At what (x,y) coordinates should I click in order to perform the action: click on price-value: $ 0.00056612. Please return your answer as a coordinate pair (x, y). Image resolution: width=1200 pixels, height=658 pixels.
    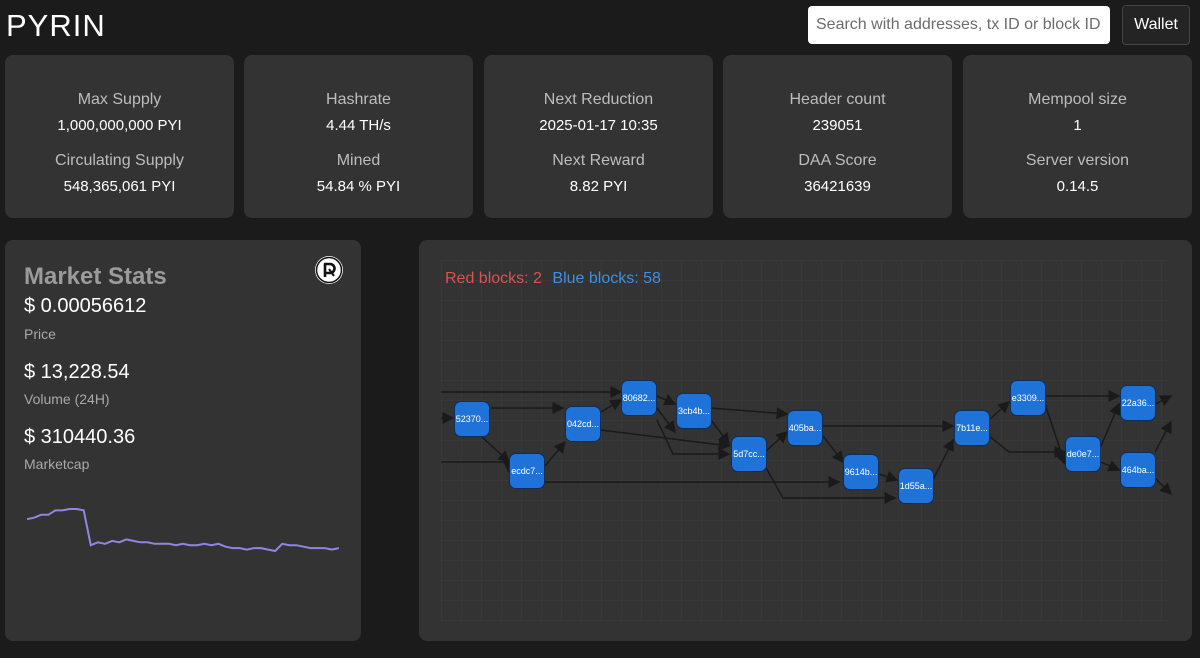
    Looking at the image, I should click on (85, 306).